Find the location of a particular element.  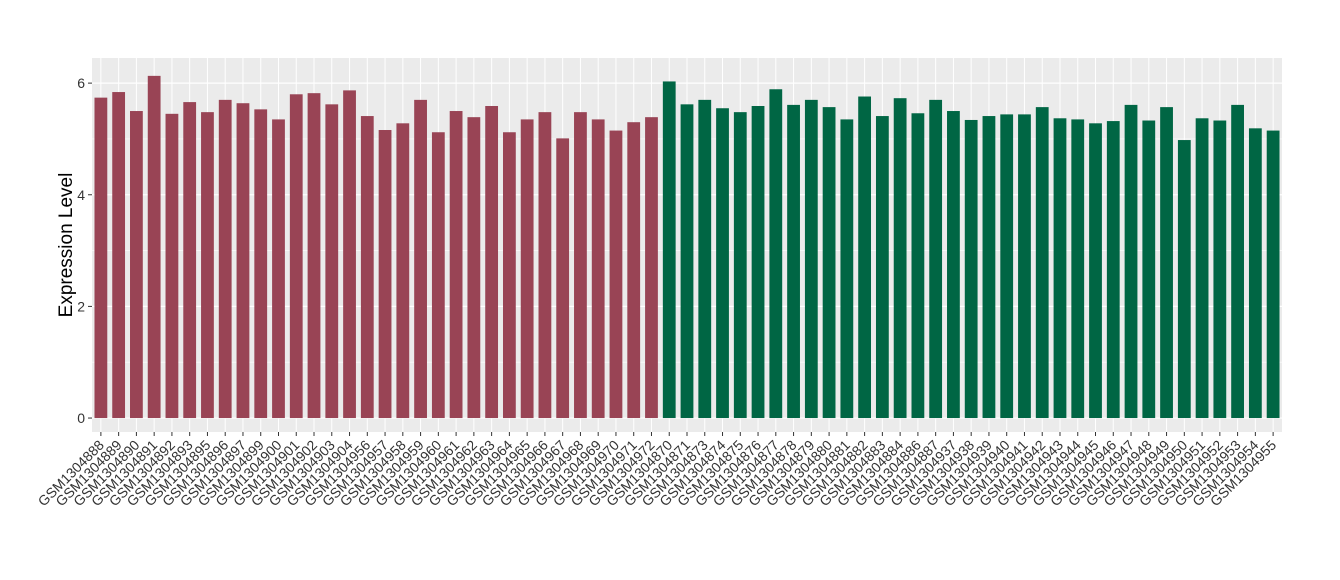

y-axis: 0 2 4 6 is located at coordinates (84, 250).